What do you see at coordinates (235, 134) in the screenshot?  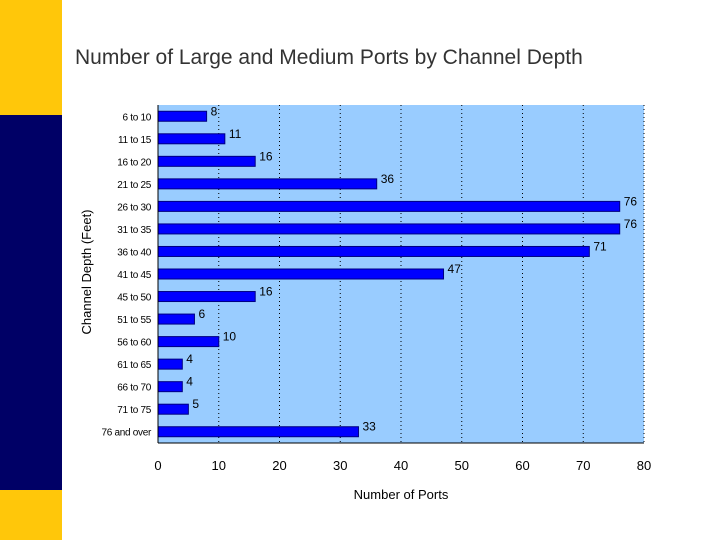 I see `data-label: 11` at bounding box center [235, 134].